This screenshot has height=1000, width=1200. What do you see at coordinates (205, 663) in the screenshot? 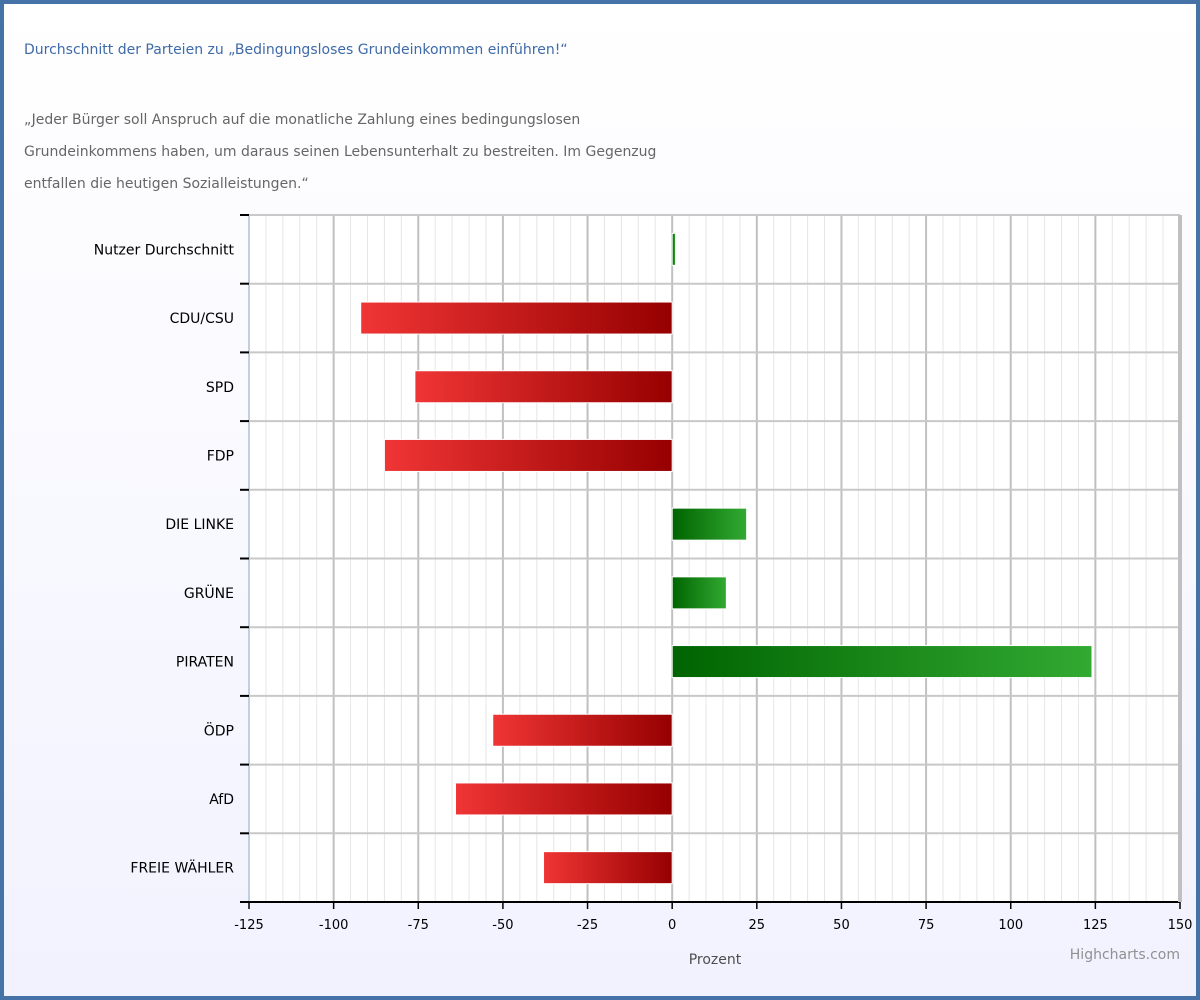
I see `category-label: PIRATEN` at bounding box center [205, 663].